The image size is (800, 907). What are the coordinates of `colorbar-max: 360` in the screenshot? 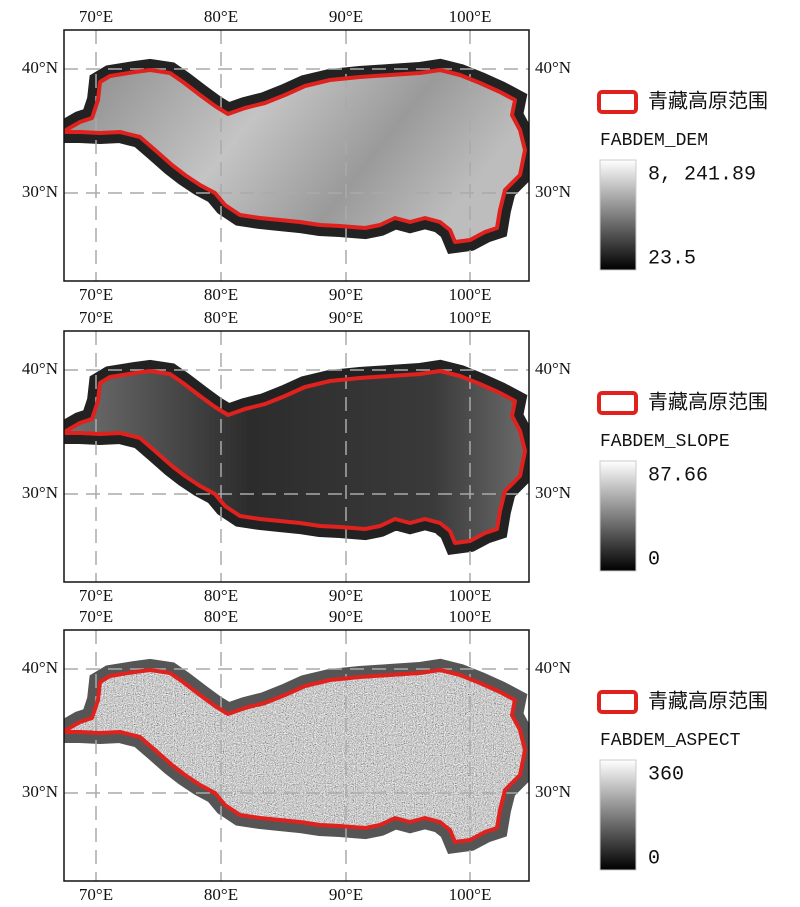 It's located at (666, 774).